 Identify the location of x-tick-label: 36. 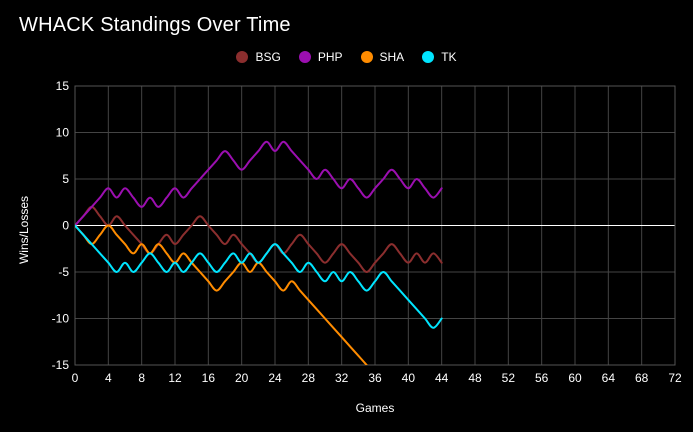
(375, 378).